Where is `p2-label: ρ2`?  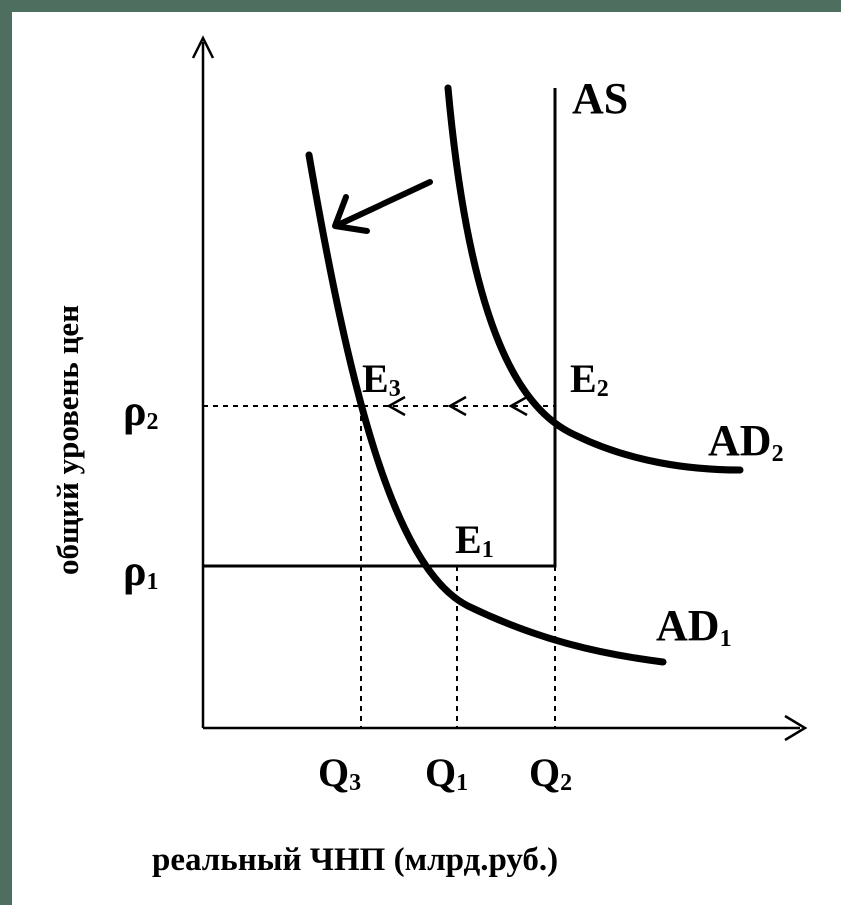 p2-label: ρ2 is located at coordinates (141, 410).